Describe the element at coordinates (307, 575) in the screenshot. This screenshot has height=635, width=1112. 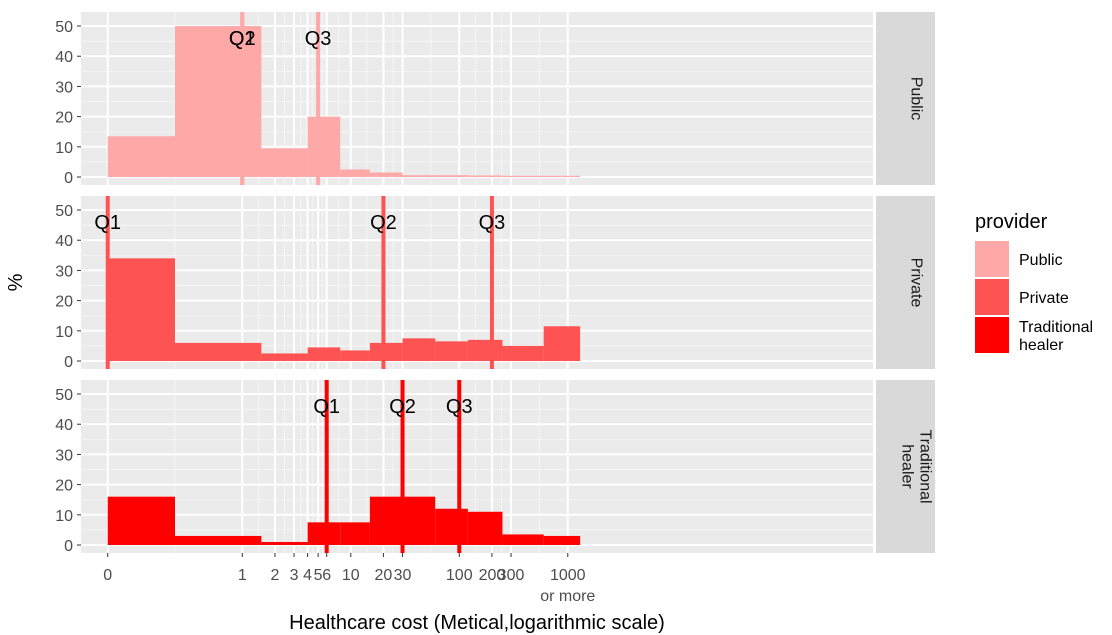
I see `x-tick-label: 4` at that location.